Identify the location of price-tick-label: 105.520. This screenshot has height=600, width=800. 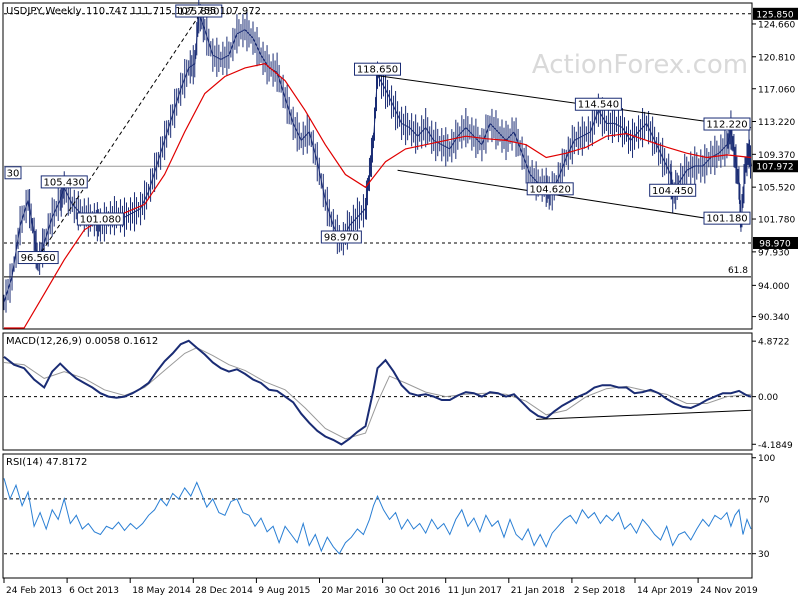
(776, 189).